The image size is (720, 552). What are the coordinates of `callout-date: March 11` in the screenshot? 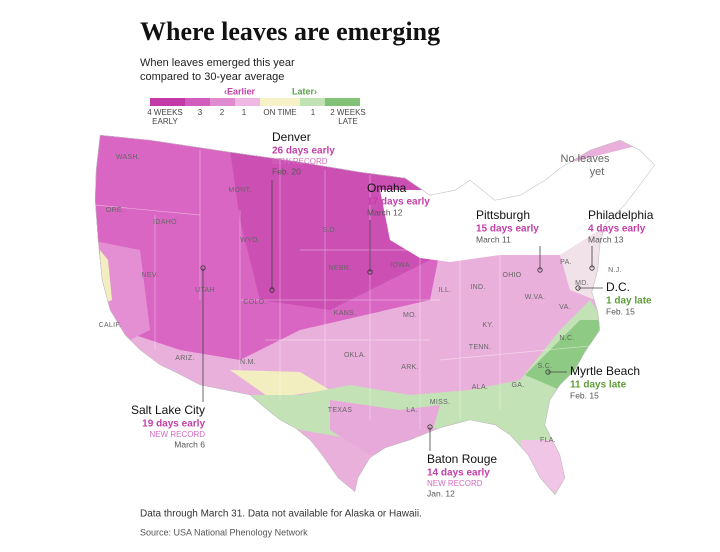 It's located at (493, 239).